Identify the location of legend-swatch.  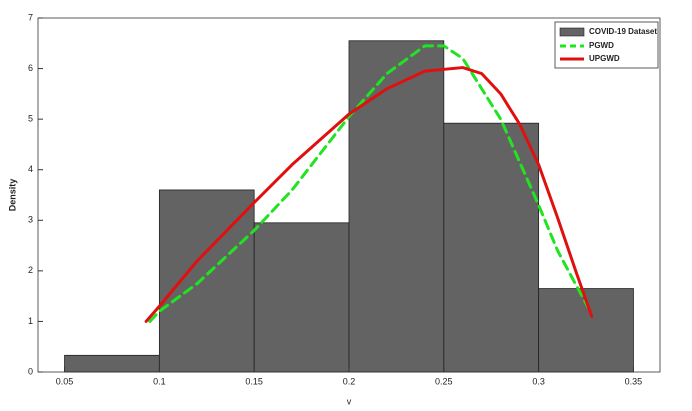
(572, 32).